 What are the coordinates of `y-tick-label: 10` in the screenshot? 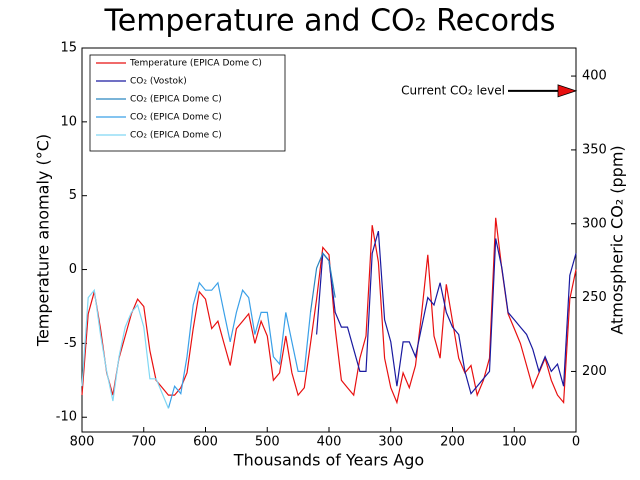 It's located at (68, 121).